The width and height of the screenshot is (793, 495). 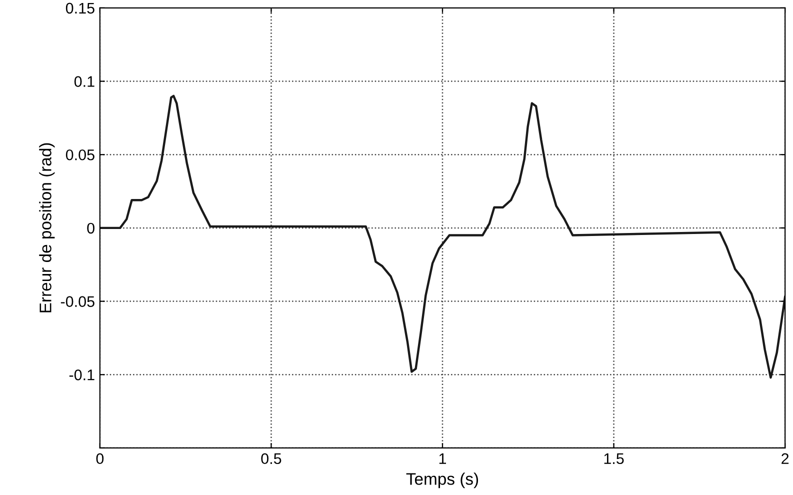 I want to click on y-tick-label: 0.15, so click(x=80, y=8).